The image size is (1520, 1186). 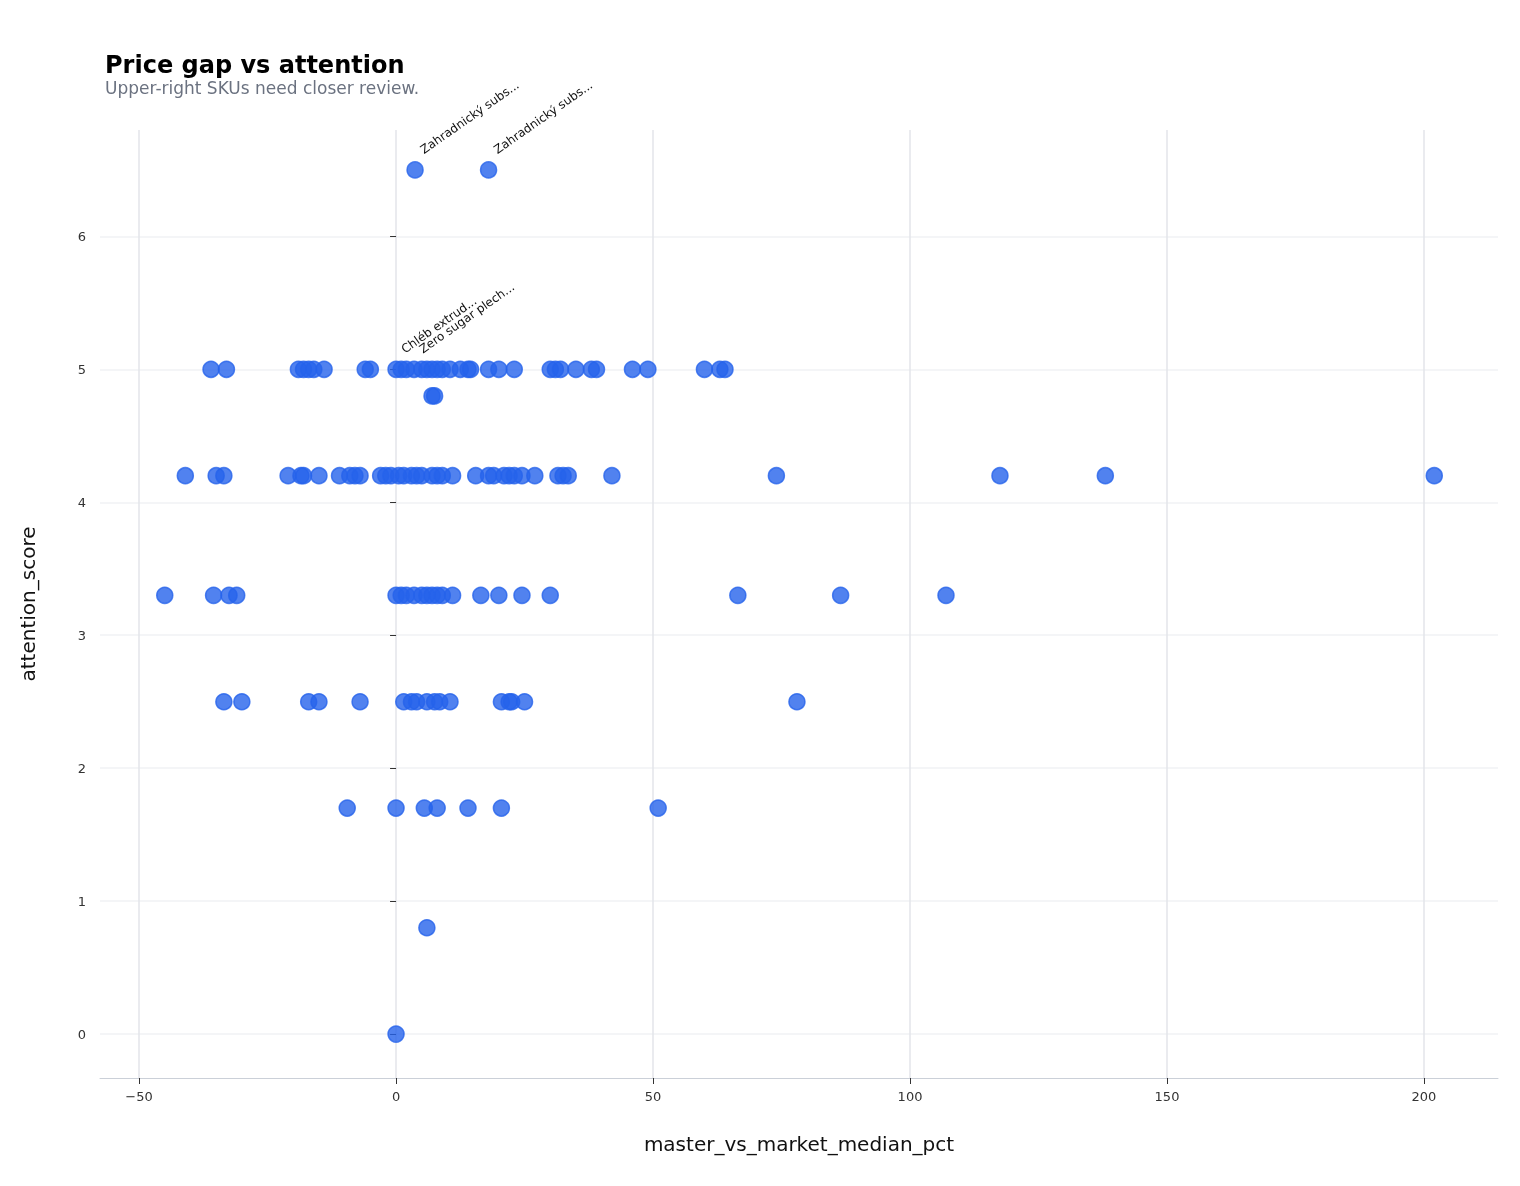 What do you see at coordinates (139, 1096) in the screenshot?
I see `x-tick-label: −50` at bounding box center [139, 1096].